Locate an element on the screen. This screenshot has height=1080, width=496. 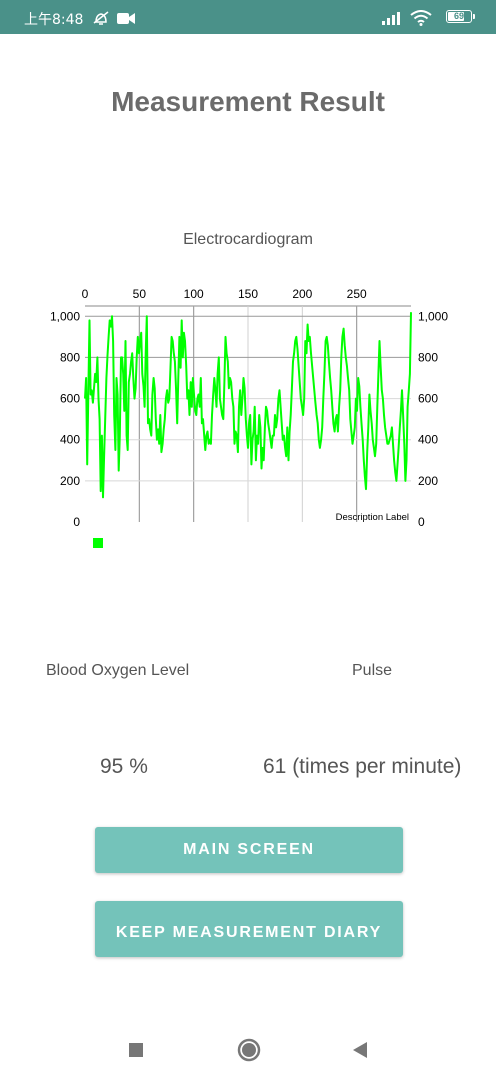
y-right-tick-label: 1,000 is located at coordinates (433, 316).